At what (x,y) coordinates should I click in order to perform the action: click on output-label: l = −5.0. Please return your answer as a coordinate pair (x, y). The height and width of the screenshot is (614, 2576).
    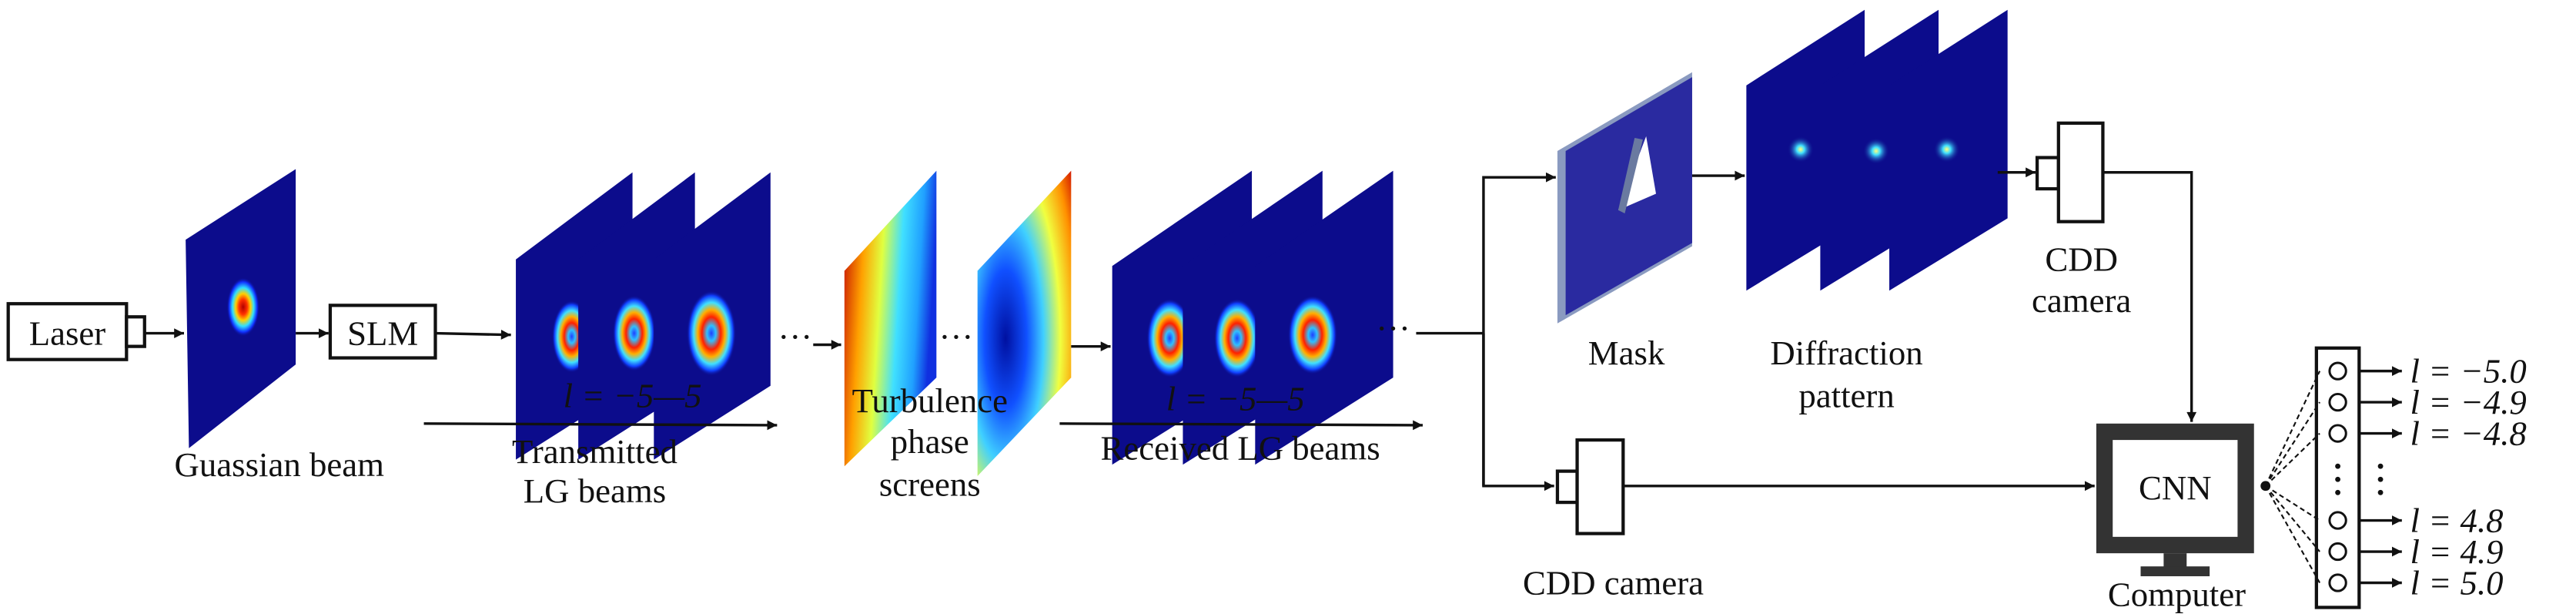
    Looking at the image, I should click on (2468, 371).